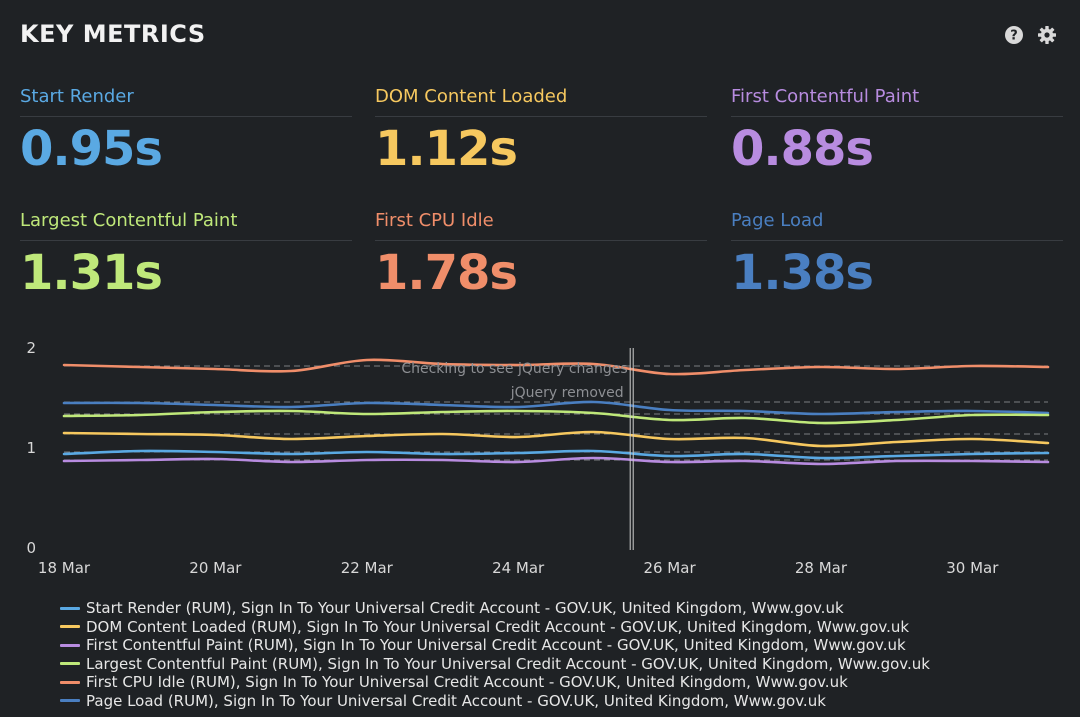 Image resolution: width=1080 pixels, height=717 pixels. What do you see at coordinates (897, 129) in the screenshot?
I see `metric-first-contentful-paint: First Contentful Paint 0.88s` at bounding box center [897, 129].